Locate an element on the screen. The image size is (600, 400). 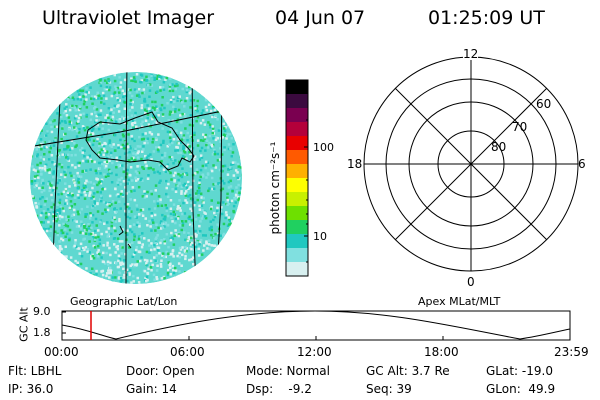
mlat-label-80: 80 is located at coordinates (499, 147).